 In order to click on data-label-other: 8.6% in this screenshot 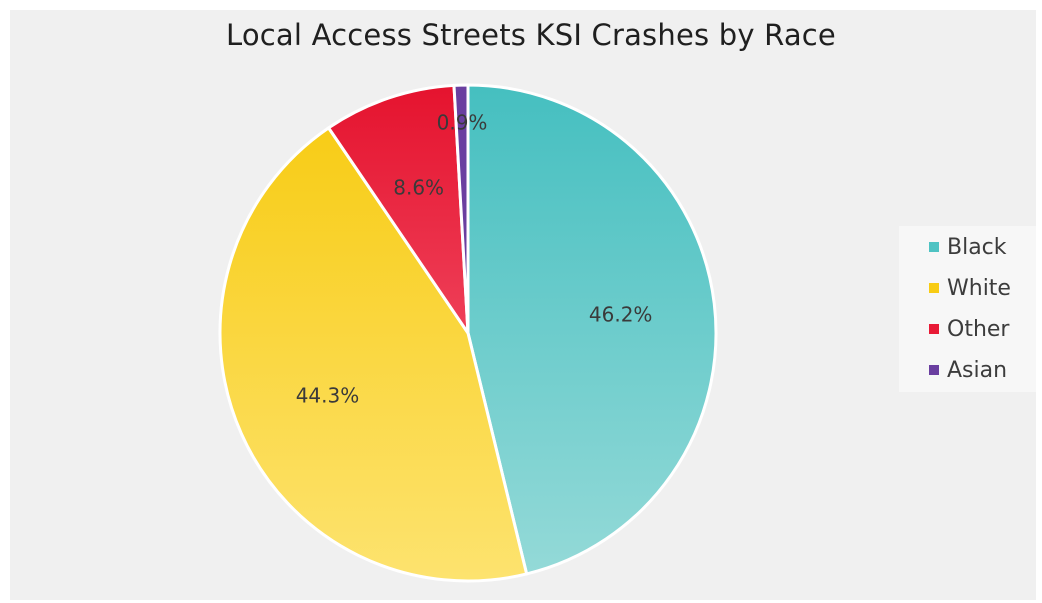, I will do `click(418, 187)`.